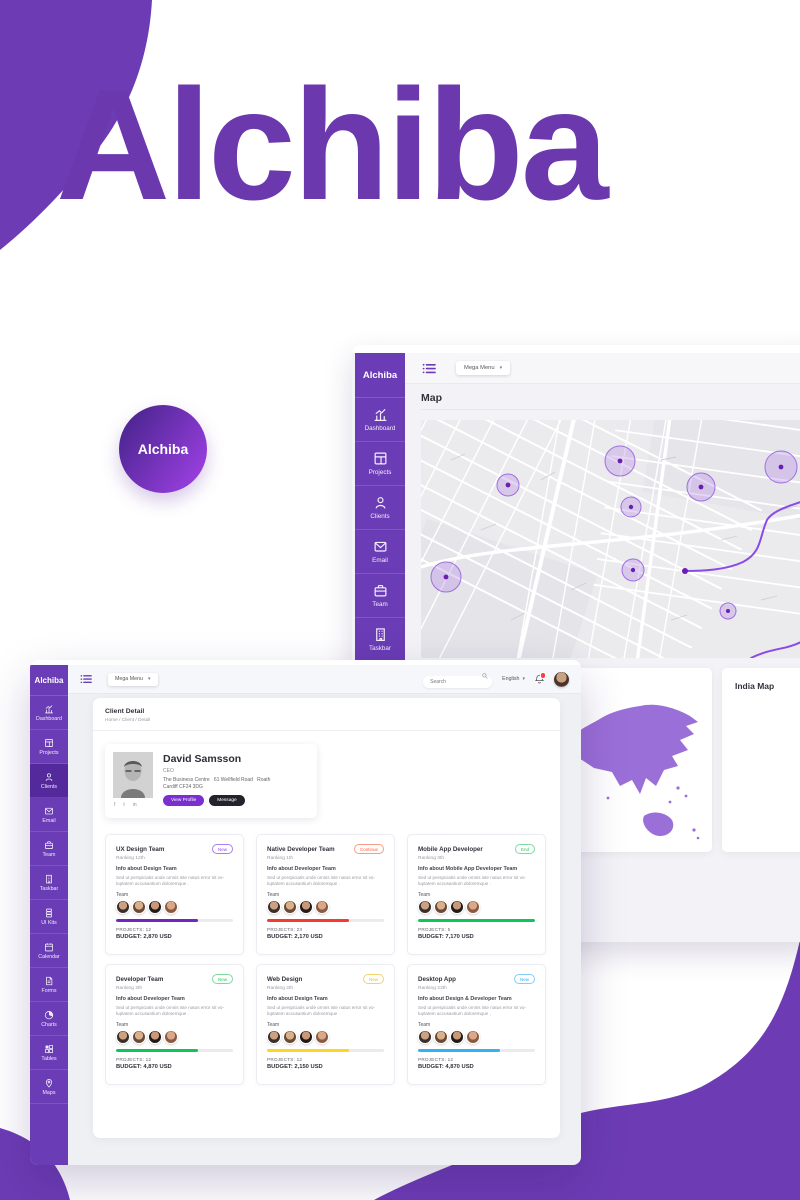 The image size is (800, 1200). What do you see at coordinates (380, 502) in the screenshot?
I see `clients-icon` at bounding box center [380, 502].